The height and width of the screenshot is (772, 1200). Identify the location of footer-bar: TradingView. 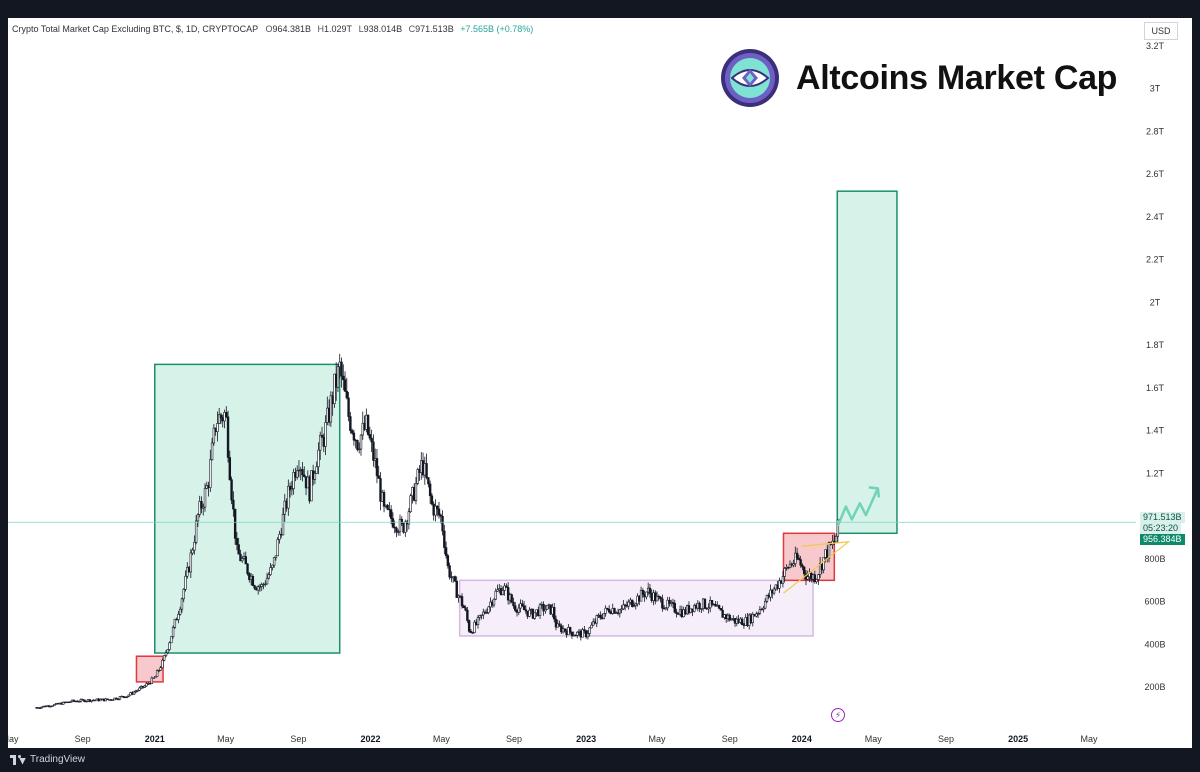
(600, 760).